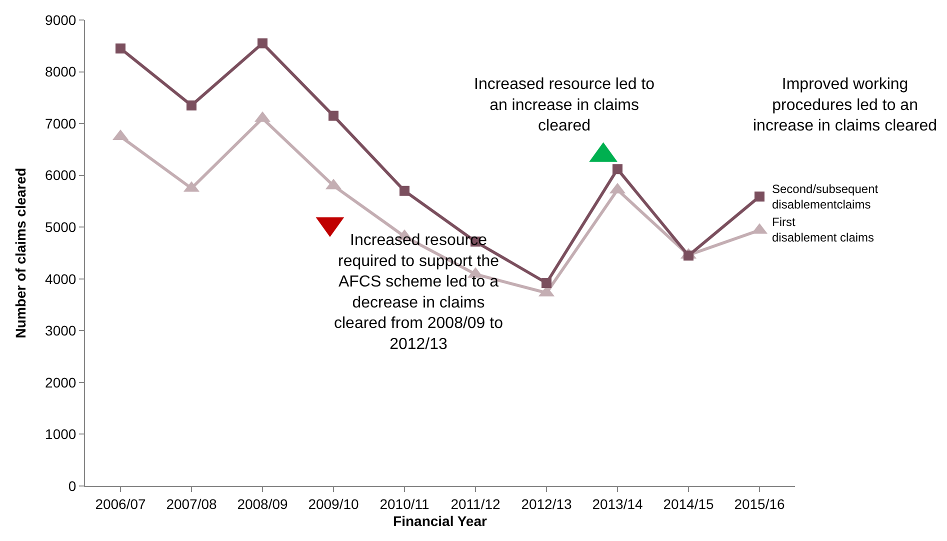  Describe the element at coordinates (475, 504) in the screenshot. I see `x-tick-label: 2011/12` at that location.